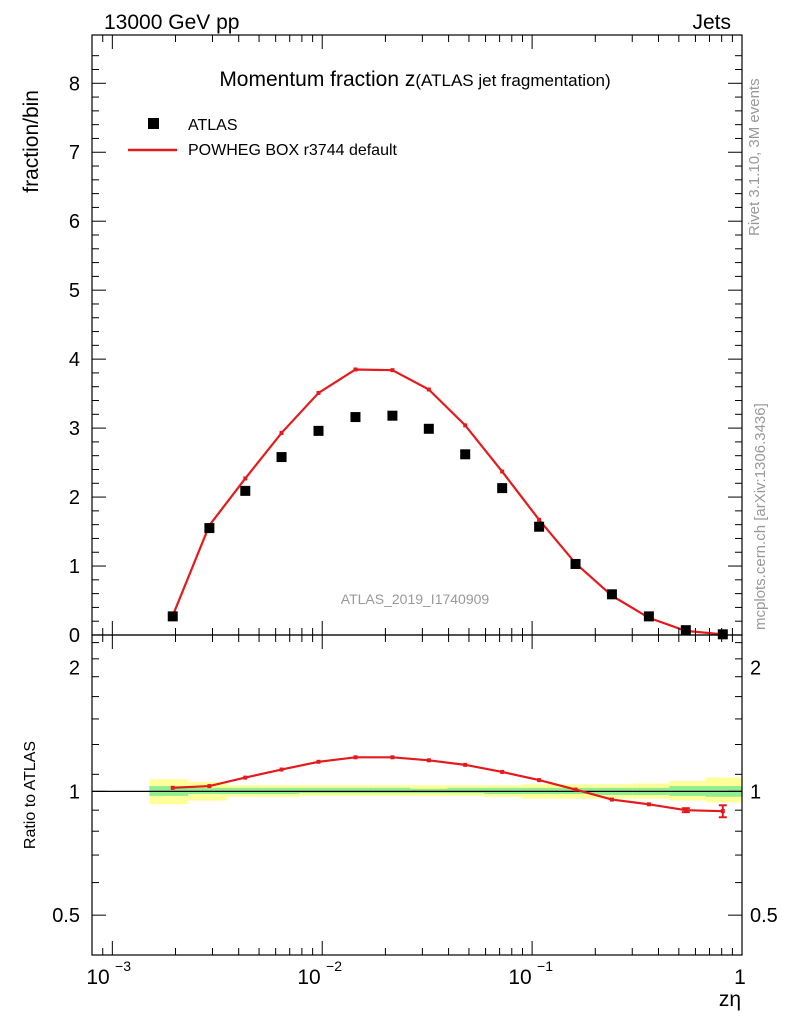 This screenshot has height=1024, width=786. I want to click on ratio-y-axis-title: Ratio to ATLAS, so click(30, 795).